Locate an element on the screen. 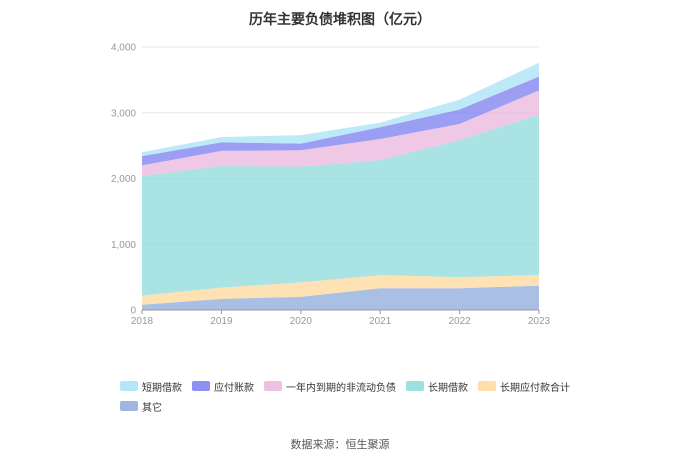 The height and width of the screenshot is (460, 680). y-tick-label: 0 is located at coordinates (133, 311).